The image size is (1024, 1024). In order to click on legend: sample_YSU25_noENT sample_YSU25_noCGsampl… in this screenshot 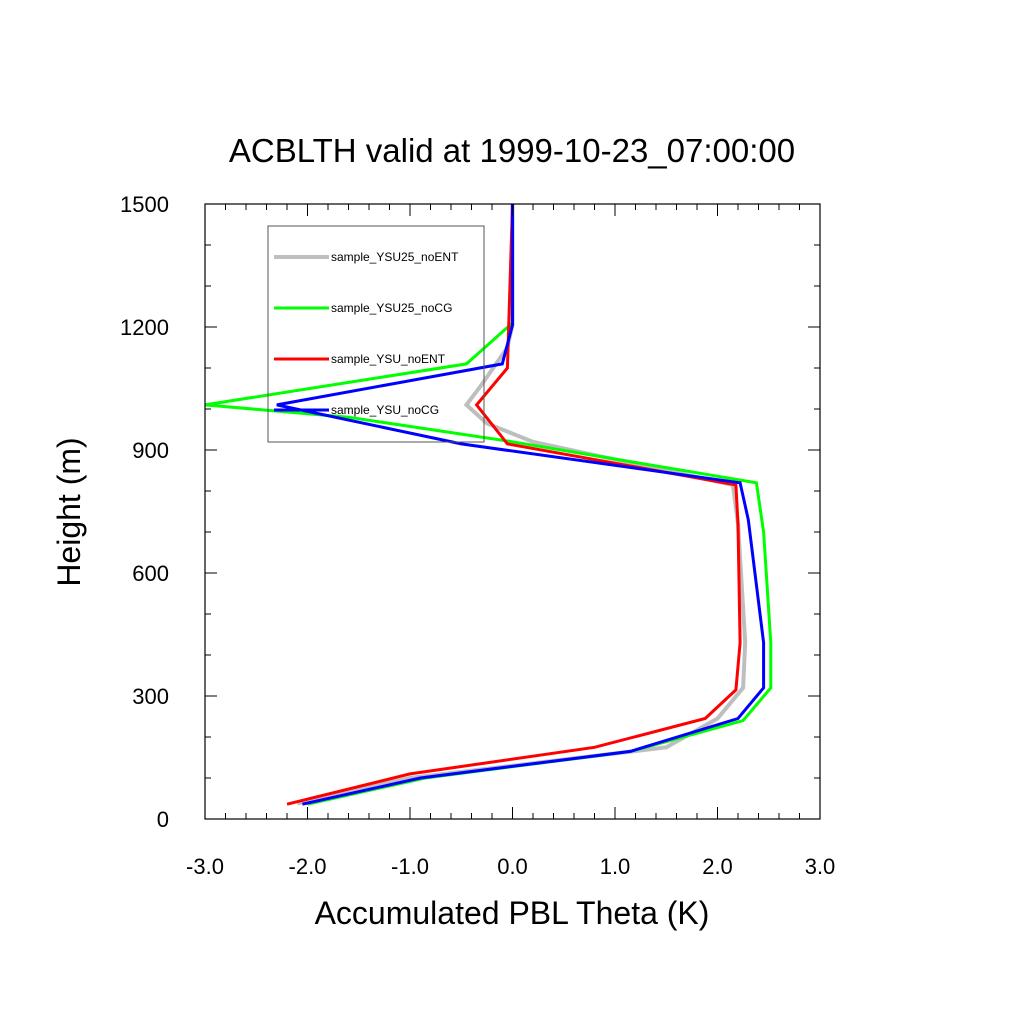, I will do `click(376, 334)`.